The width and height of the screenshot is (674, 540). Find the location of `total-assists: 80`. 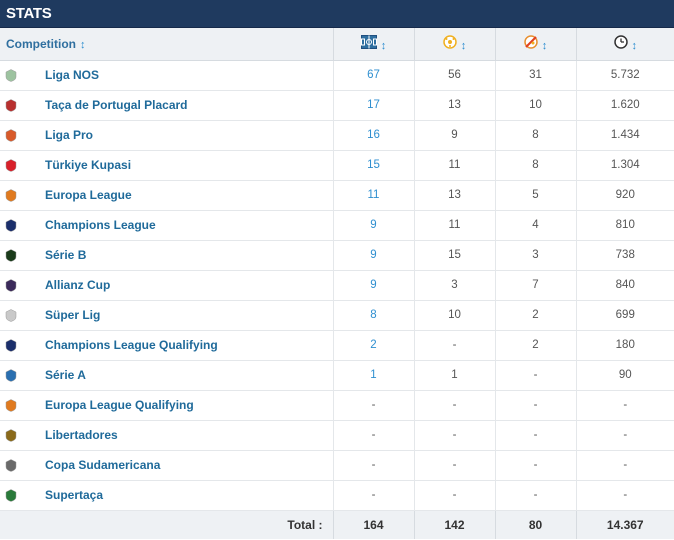

total-assists: 80 is located at coordinates (535, 524).